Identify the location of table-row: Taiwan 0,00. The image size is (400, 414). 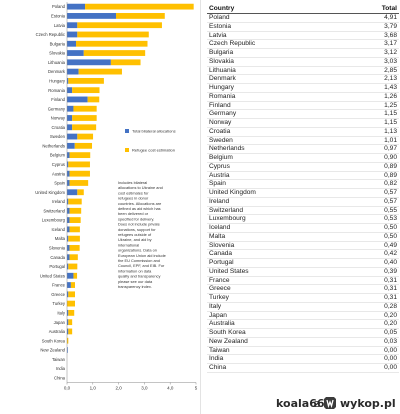
(303, 351).